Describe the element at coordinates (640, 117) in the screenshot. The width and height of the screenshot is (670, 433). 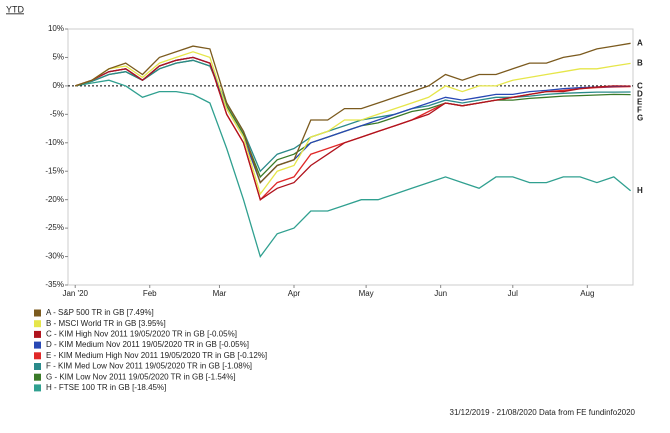
I see `series-tag: G` at that location.